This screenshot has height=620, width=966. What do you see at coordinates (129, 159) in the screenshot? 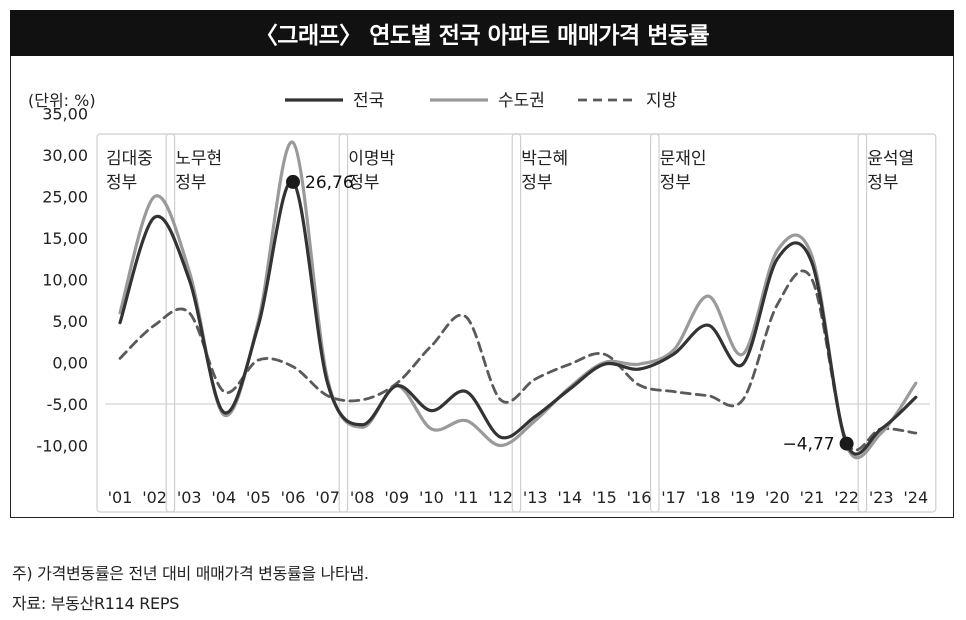
I see `period-label-0: 김대중` at bounding box center [129, 159].